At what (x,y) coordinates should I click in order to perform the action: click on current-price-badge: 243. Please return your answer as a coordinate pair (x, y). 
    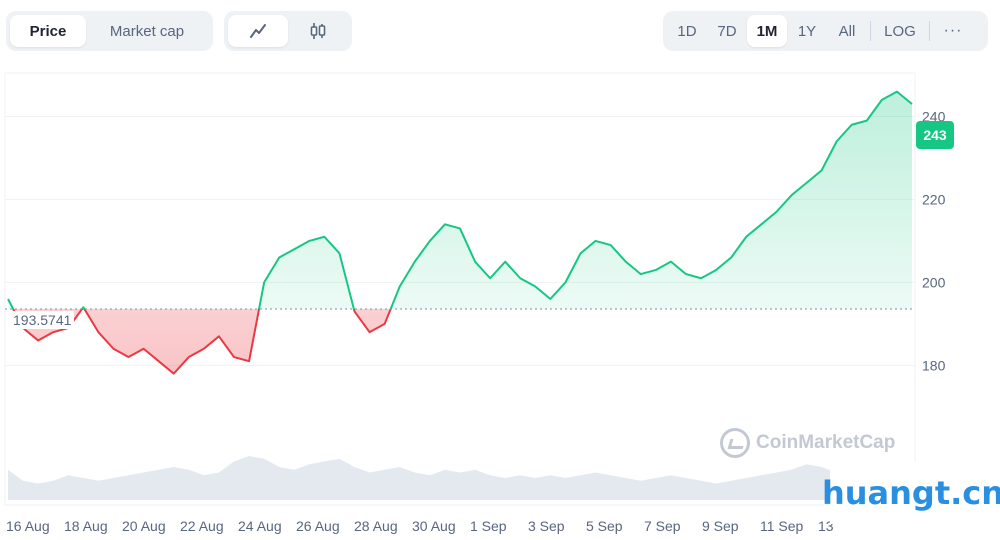
    Looking at the image, I should click on (935, 135).